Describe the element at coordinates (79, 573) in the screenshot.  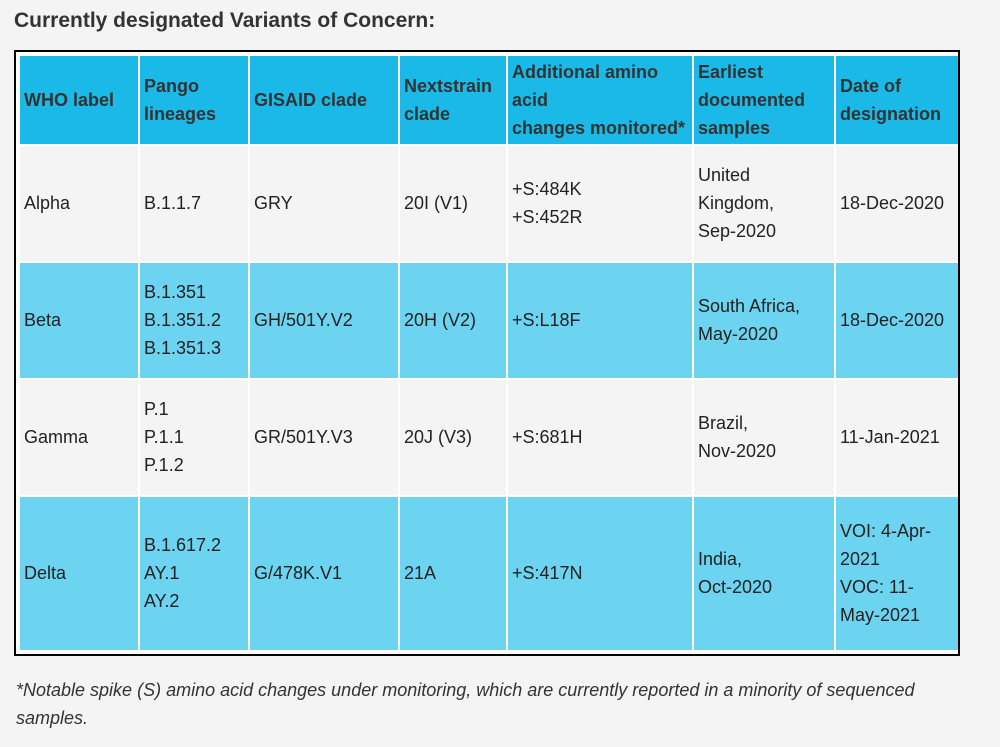
I see `who-label-cell: Delta` at that location.